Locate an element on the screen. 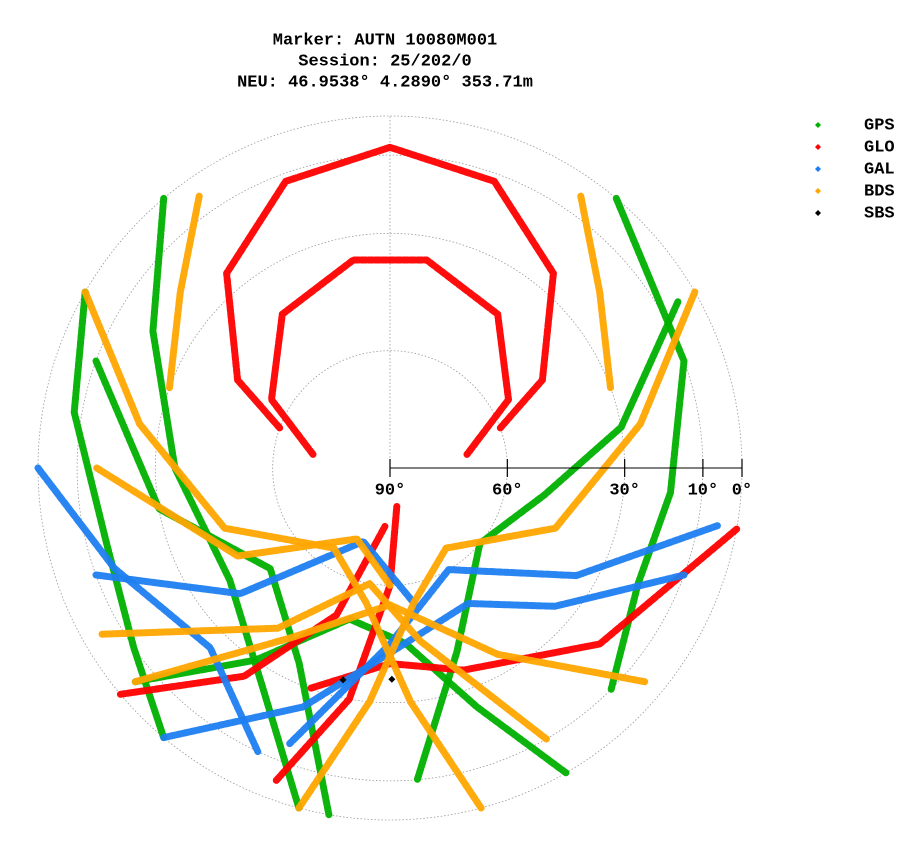 The height and width of the screenshot is (860, 920). title-line: Session: 25/202/0 is located at coordinates (384, 61).